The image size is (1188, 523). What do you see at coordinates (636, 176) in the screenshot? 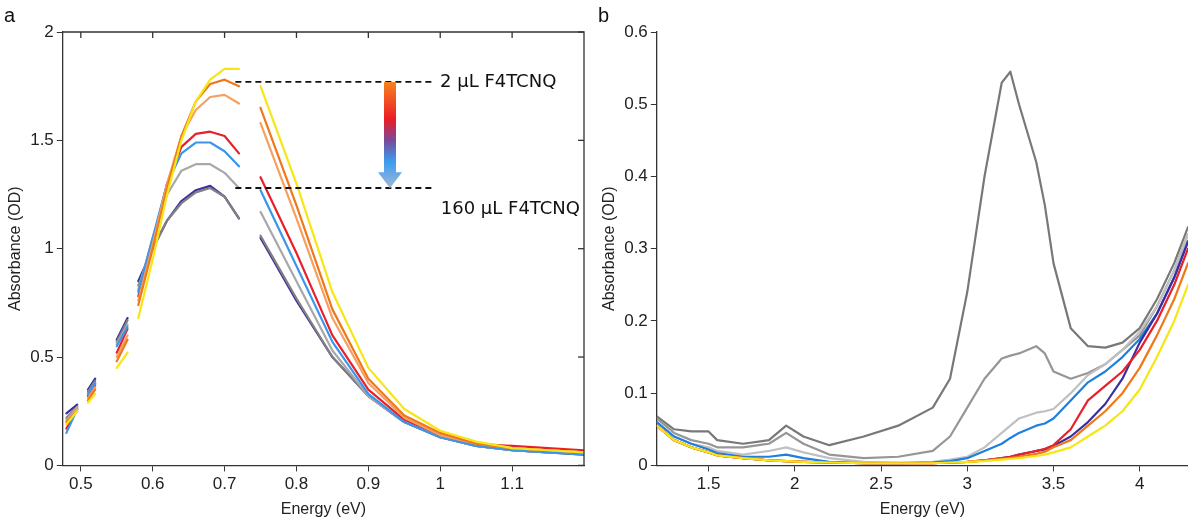
I see `y-tick-label: 0.4` at bounding box center [636, 176].